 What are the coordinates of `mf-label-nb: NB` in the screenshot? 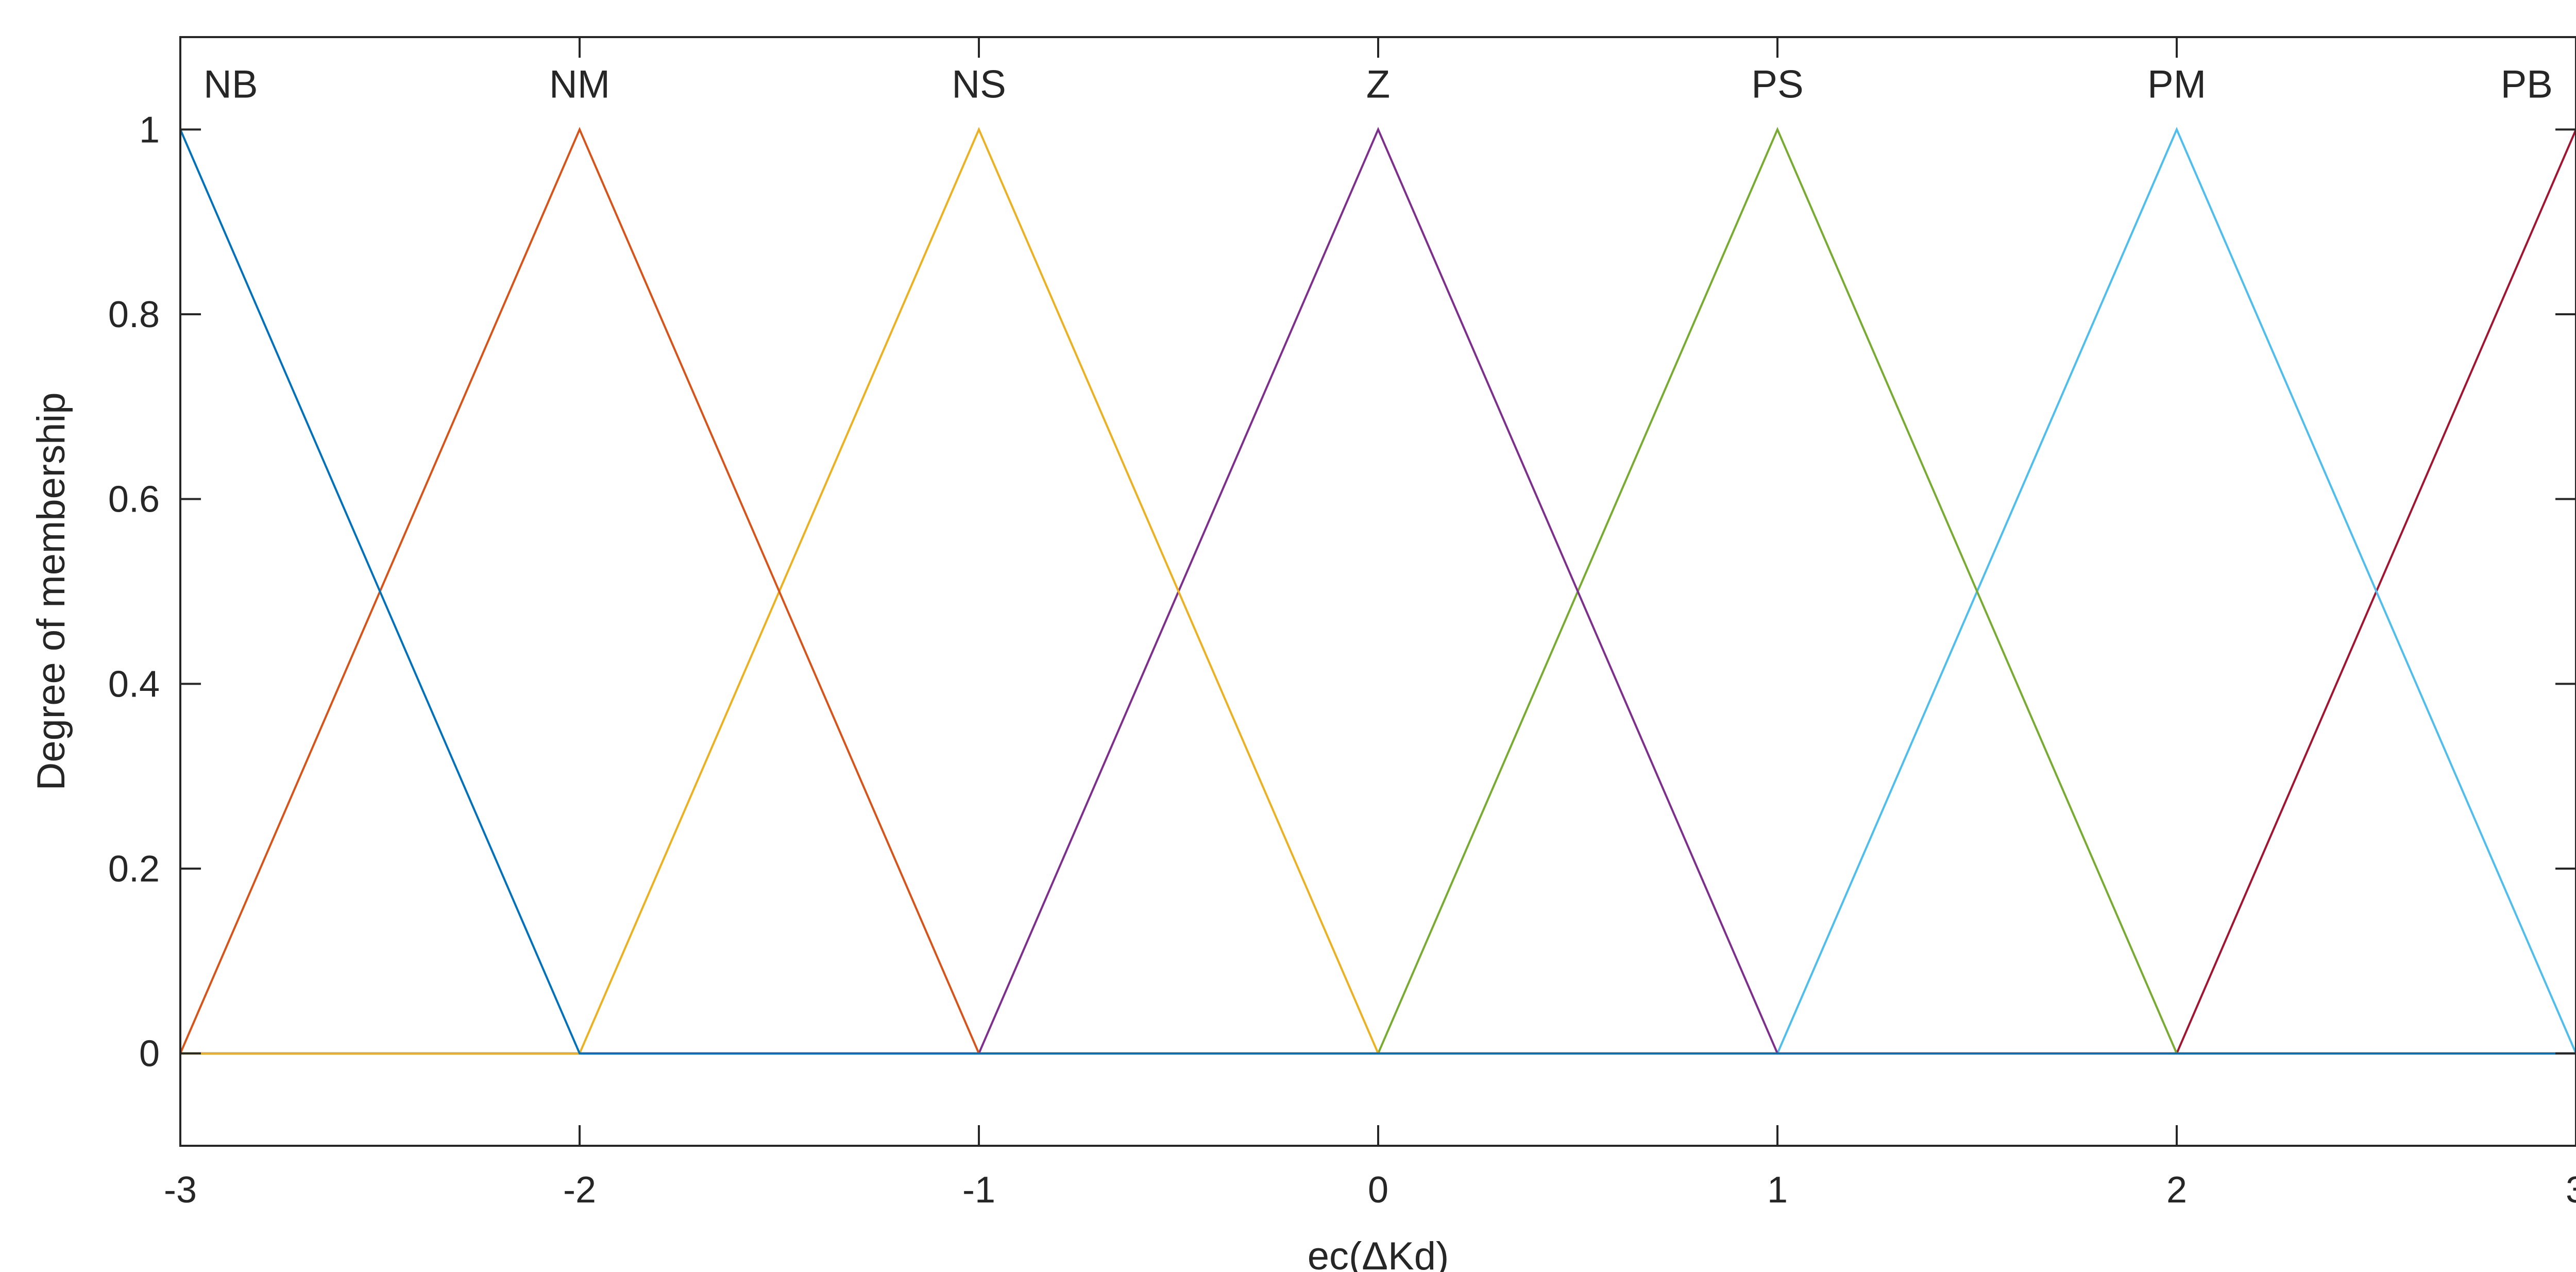 It's located at (231, 85).